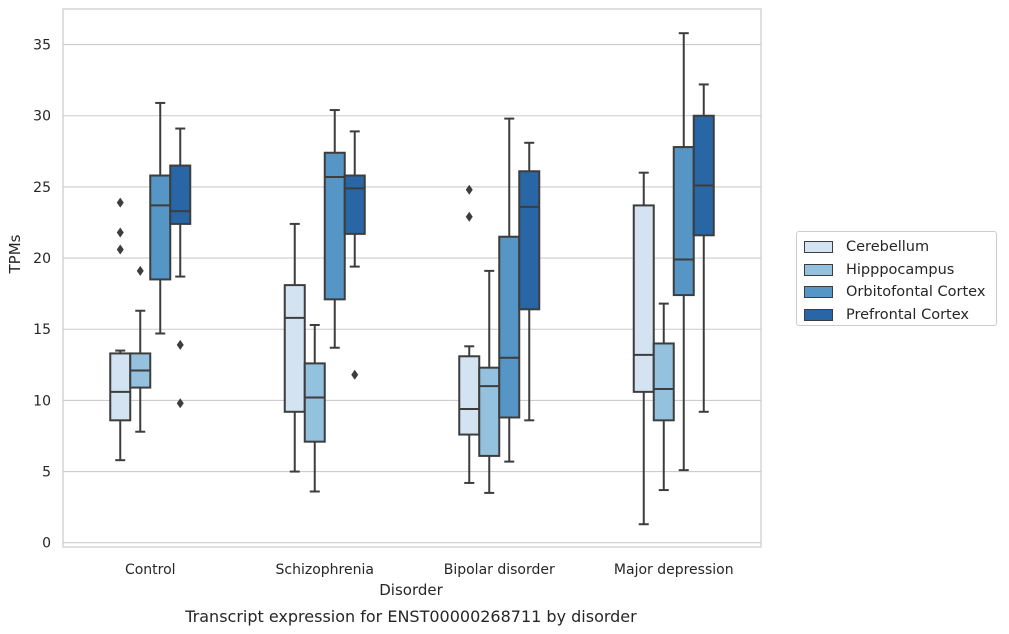  I want to click on legend-item: Prefrontal Cortex, so click(900, 315).